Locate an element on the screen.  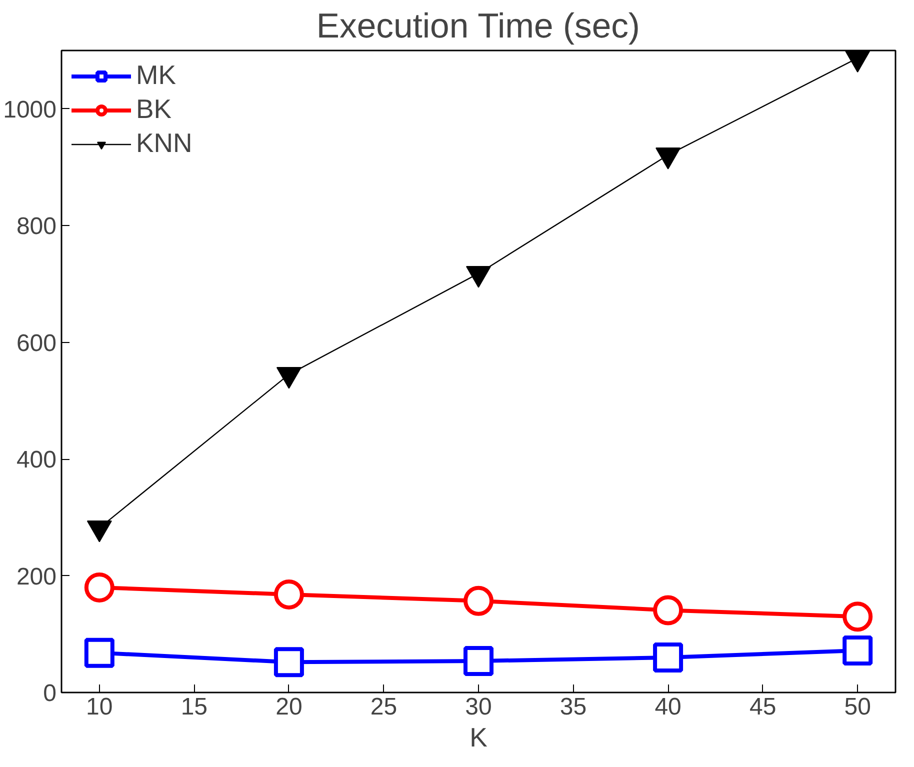
x-tick-label: 10 is located at coordinates (99, 707).